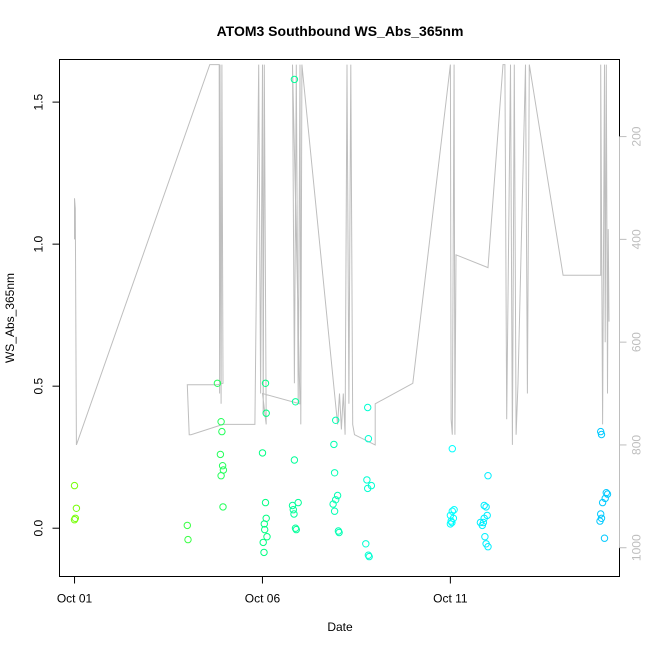 This screenshot has height=650, width=650. Describe the element at coordinates (46, 315) in the screenshot. I see `y-axis: 0.0 0.5 1.0 1.5` at that location.